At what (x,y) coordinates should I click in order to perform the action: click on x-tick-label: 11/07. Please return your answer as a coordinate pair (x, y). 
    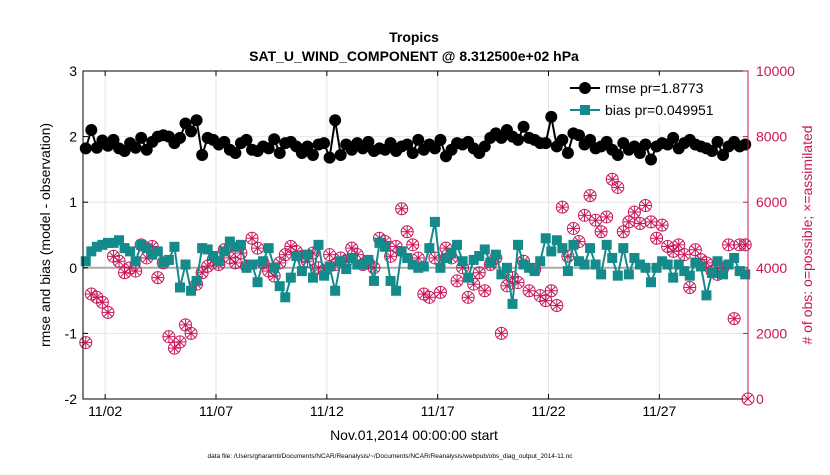
    Looking at the image, I should click on (216, 411).